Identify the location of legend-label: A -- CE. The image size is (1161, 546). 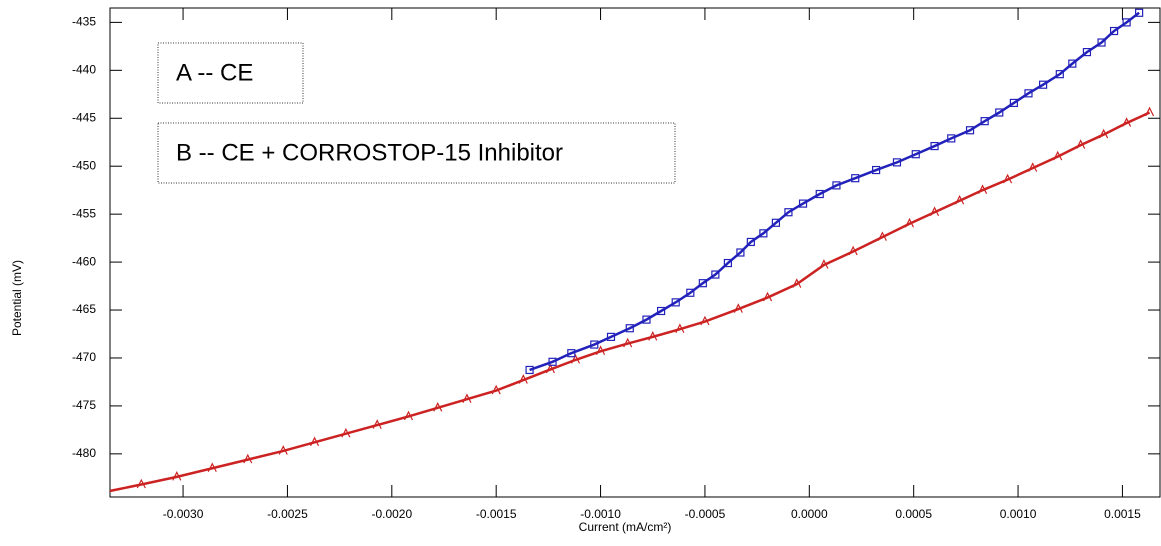
(214, 72).